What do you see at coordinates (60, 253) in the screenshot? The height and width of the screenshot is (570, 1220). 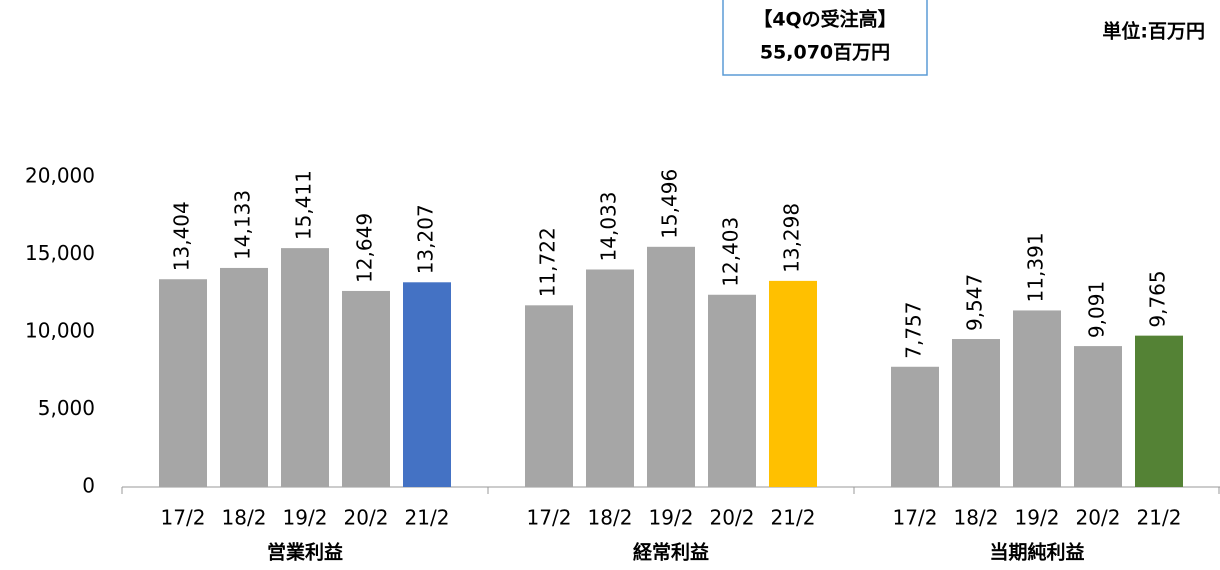 I see `y-tick-label: 15,000` at bounding box center [60, 253].